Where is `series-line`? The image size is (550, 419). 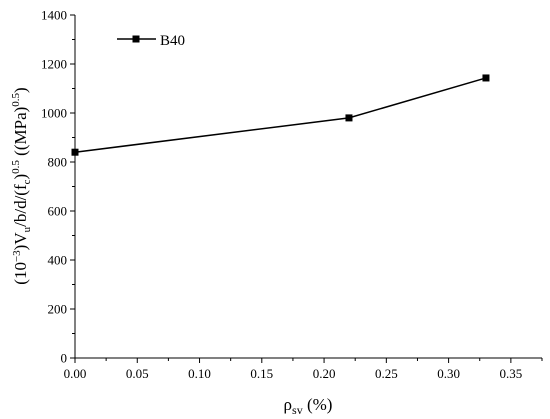 series-line is located at coordinates (280, 115).